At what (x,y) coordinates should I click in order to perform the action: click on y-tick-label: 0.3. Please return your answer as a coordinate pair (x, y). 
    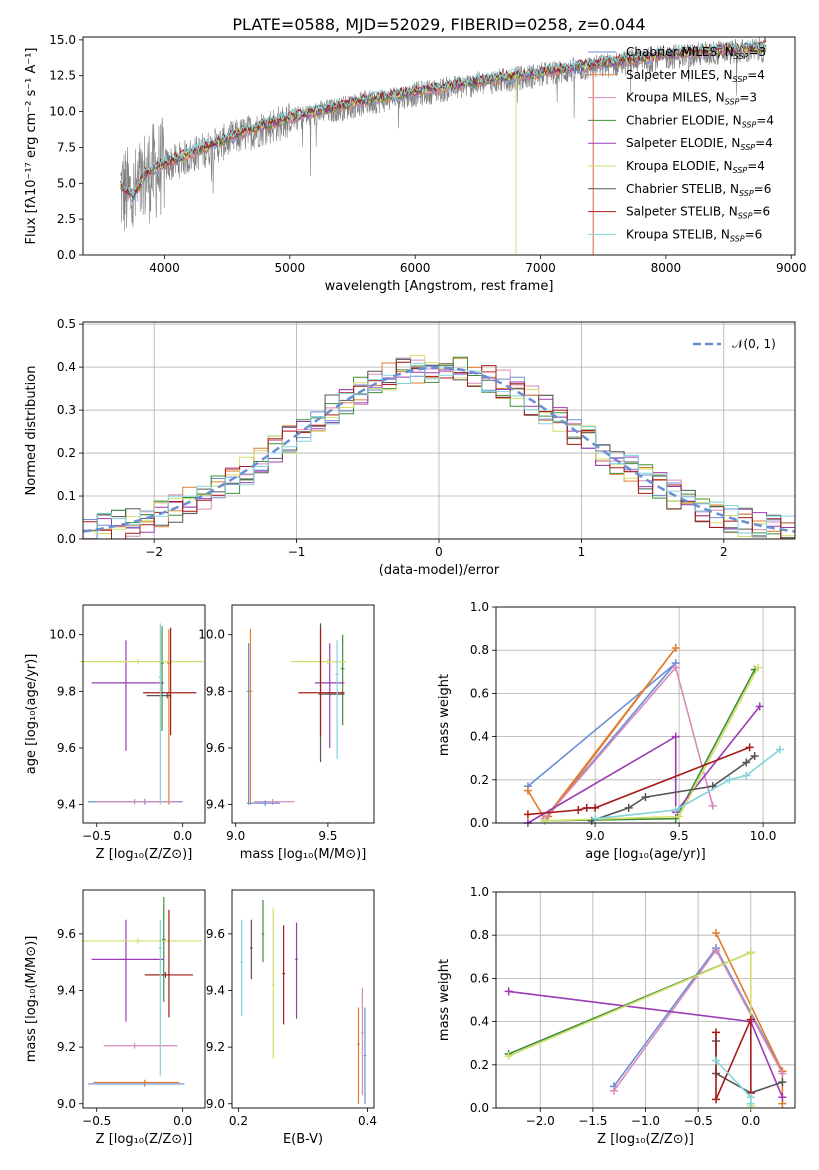
    Looking at the image, I should click on (66, 410).